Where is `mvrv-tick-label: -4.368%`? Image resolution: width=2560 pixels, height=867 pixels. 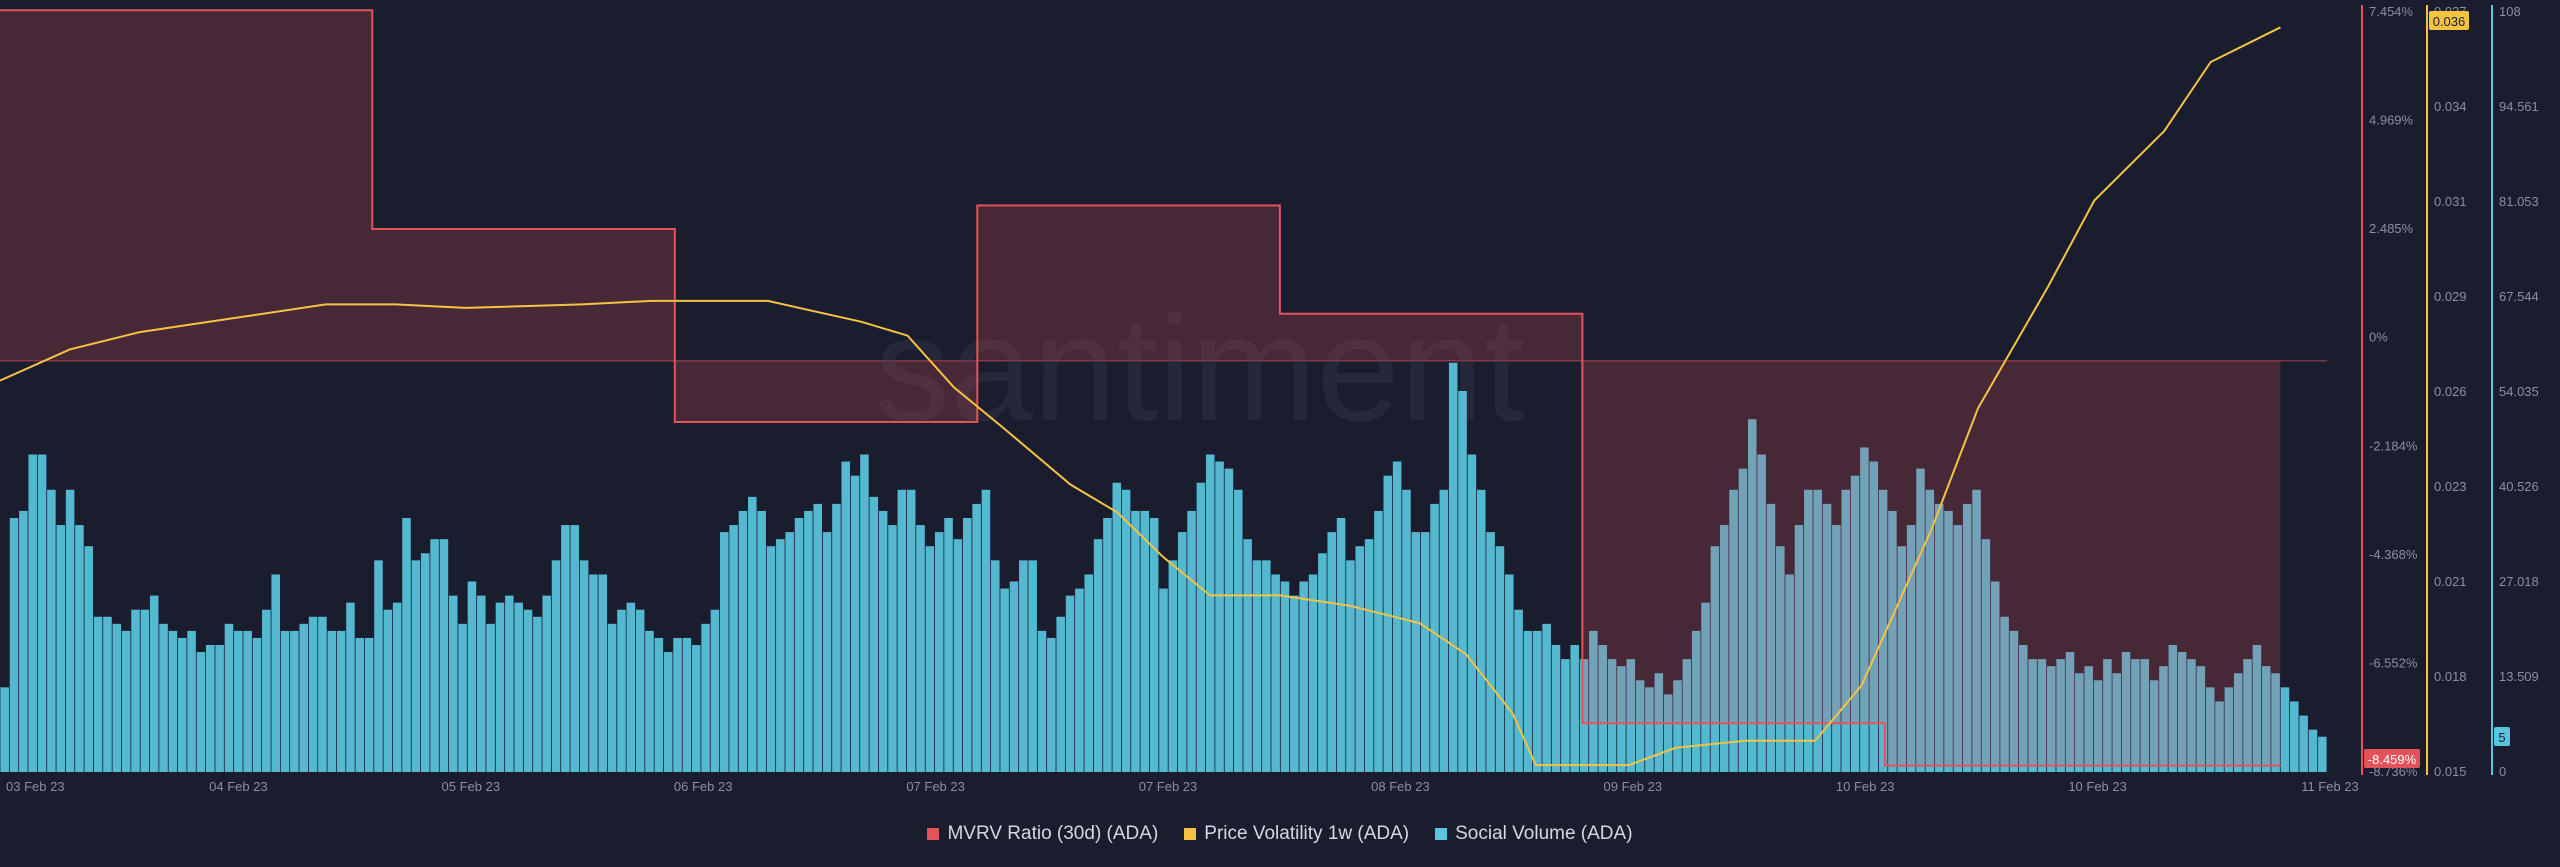 mvrv-tick-label: -4.368% is located at coordinates (2393, 554).